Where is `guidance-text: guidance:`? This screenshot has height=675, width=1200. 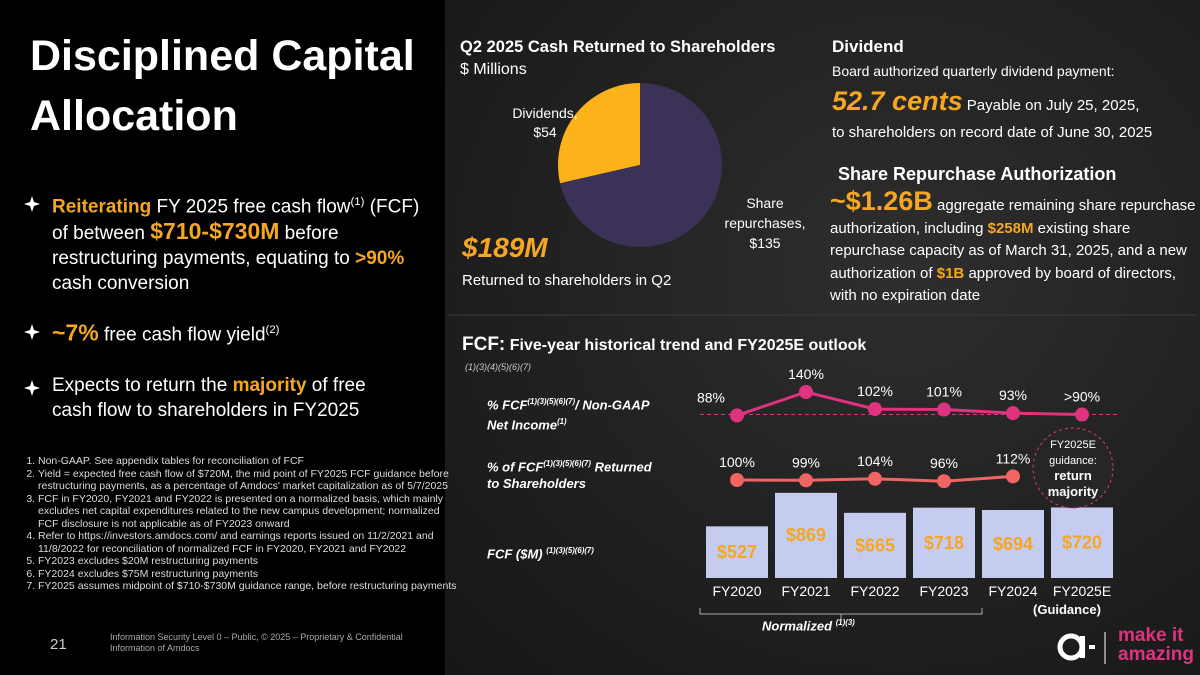
guidance-text: guidance: is located at coordinates (1073, 461).